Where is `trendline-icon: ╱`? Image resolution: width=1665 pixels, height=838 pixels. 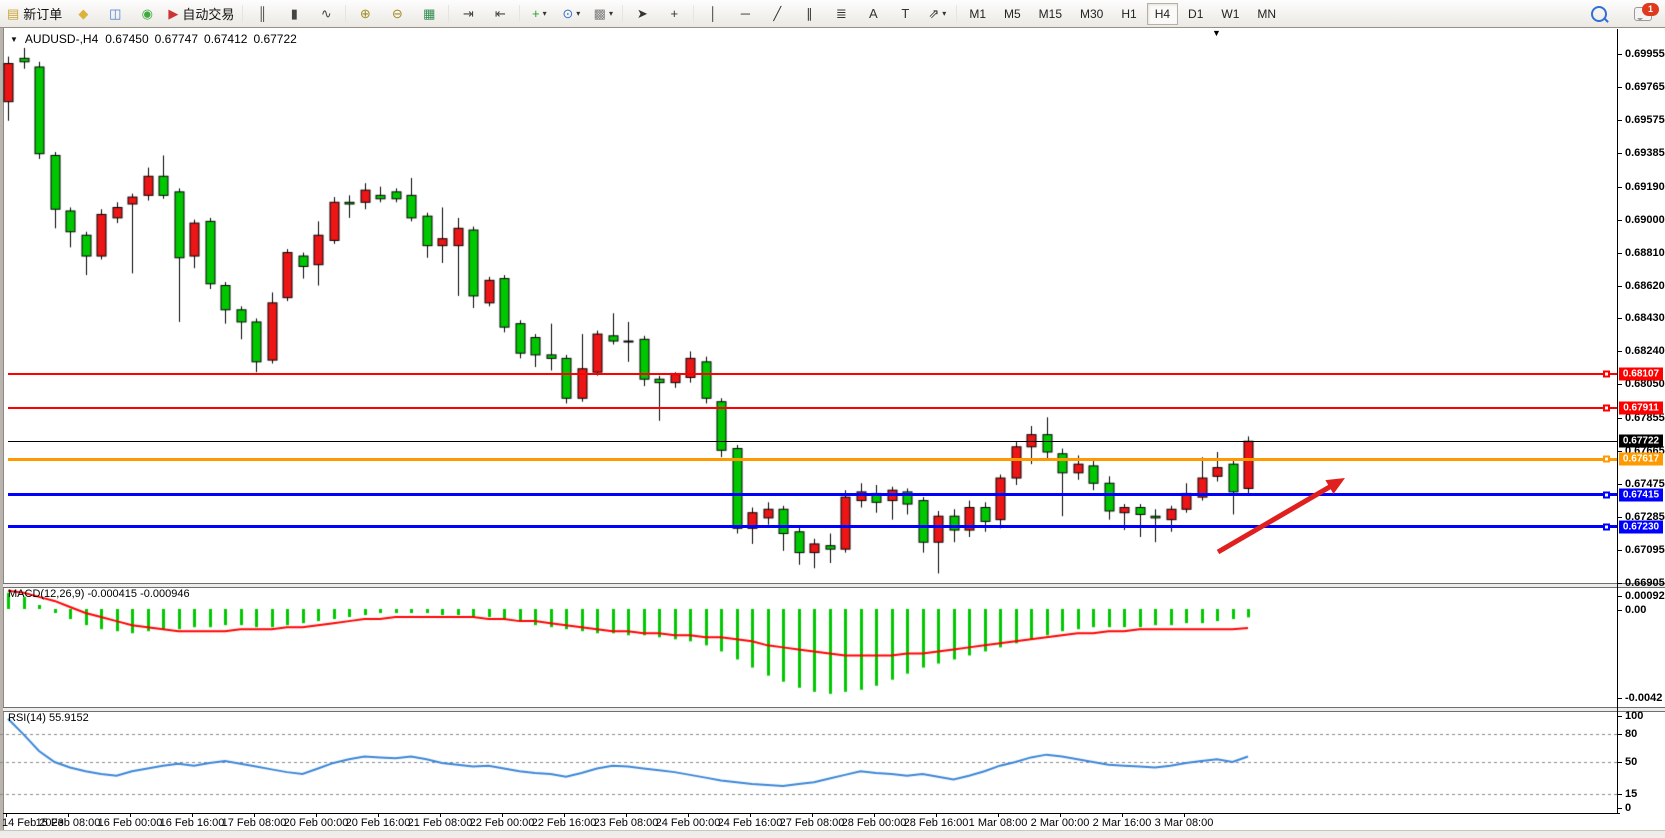
trendline-icon: ╱ is located at coordinates (777, 13).